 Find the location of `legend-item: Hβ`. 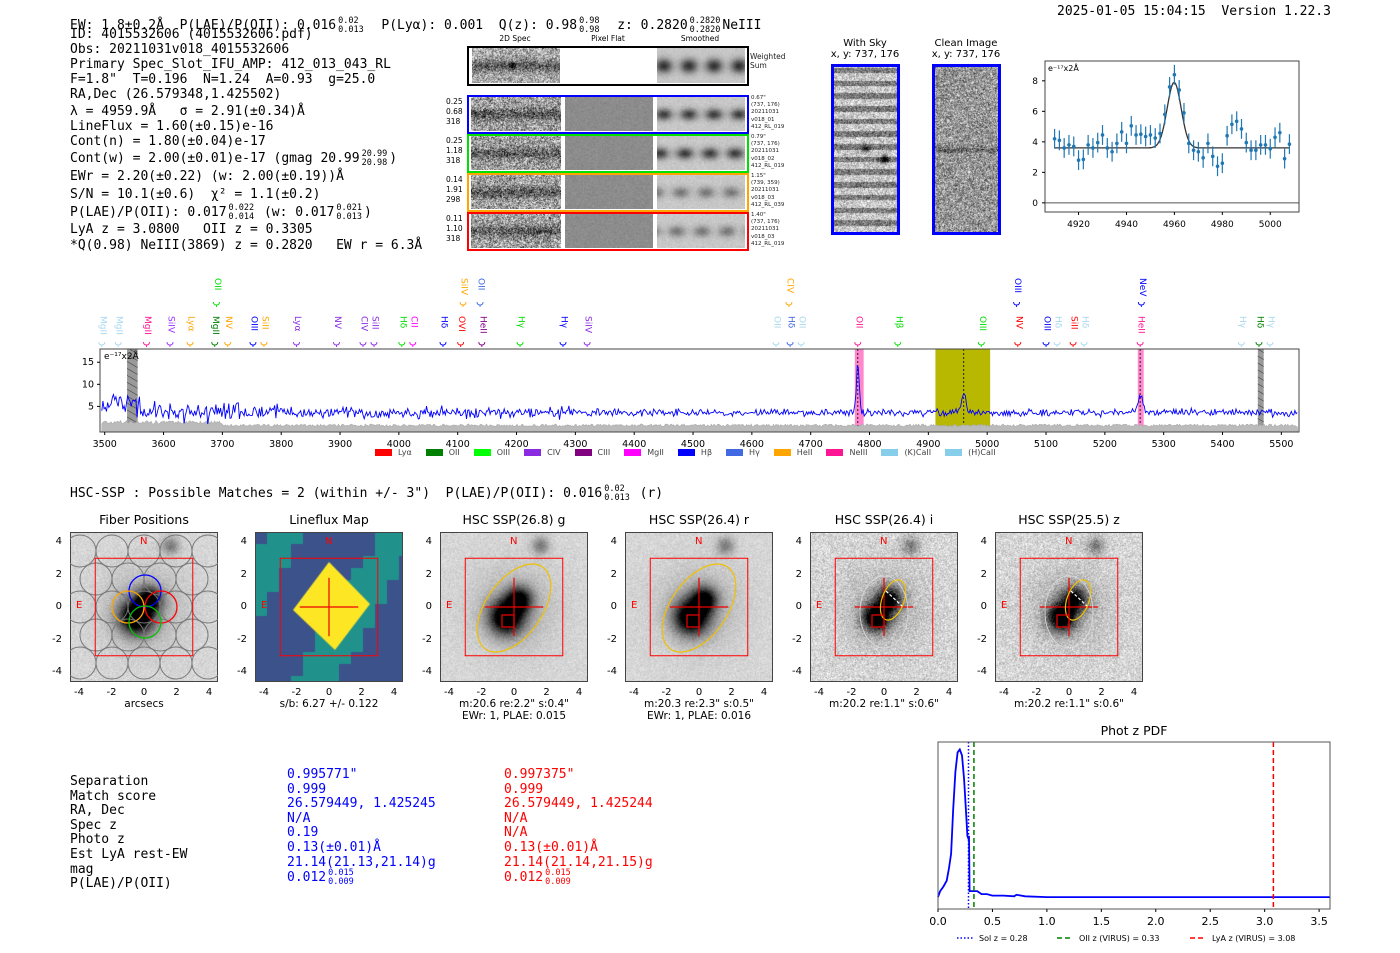

legend-item: Hβ is located at coordinates (695, 452).